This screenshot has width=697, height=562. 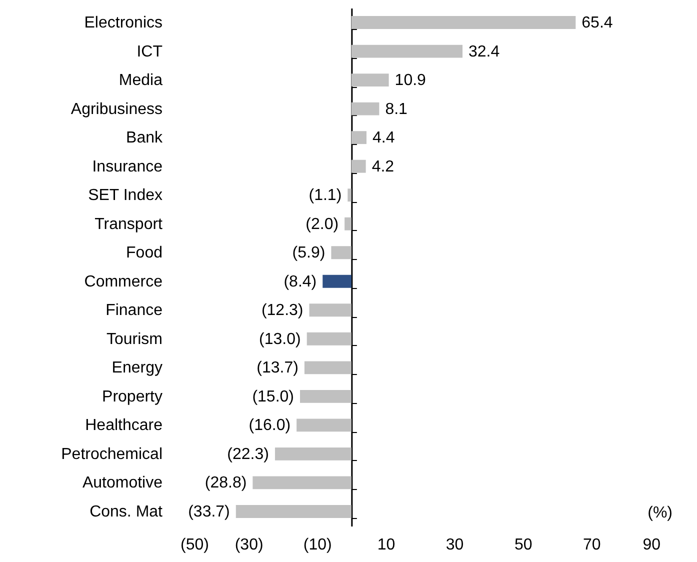 I want to click on y-tick-label: Petrochemical, so click(x=111, y=454).